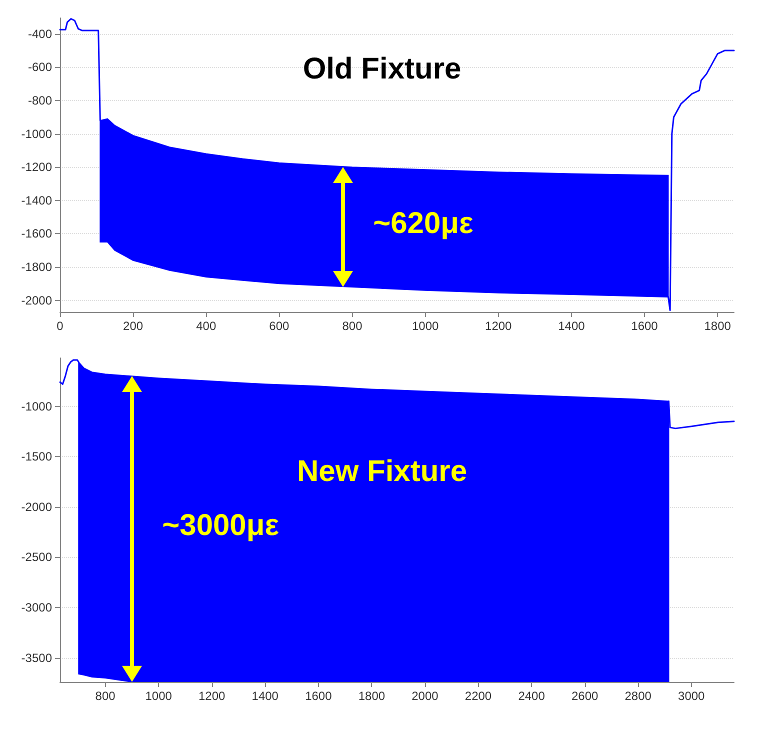 This screenshot has height=730, width=764. What do you see at coordinates (382, 69) in the screenshot?
I see `text: Old Fixture` at bounding box center [382, 69].